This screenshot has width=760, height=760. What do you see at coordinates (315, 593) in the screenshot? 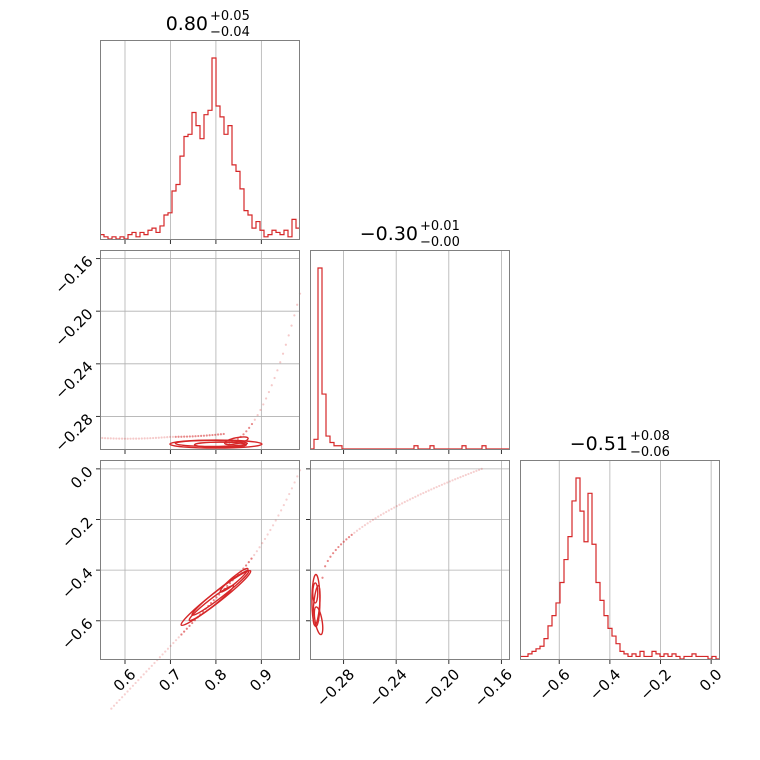
I see `contour` at bounding box center [315, 593].